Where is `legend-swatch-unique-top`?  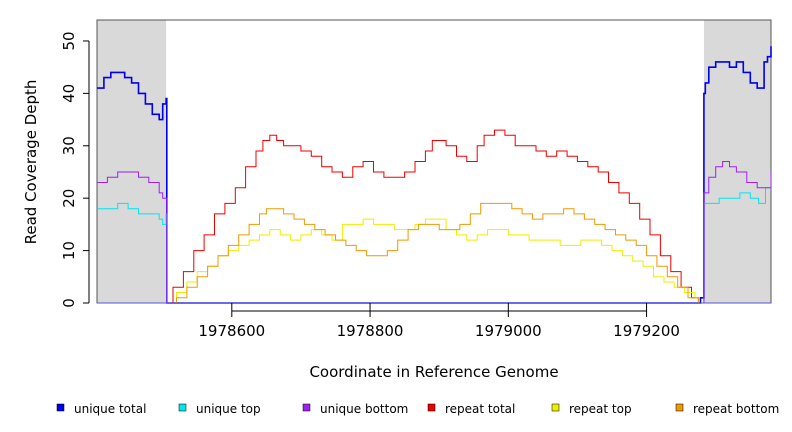 legend-swatch-unique-top is located at coordinates (182, 407).